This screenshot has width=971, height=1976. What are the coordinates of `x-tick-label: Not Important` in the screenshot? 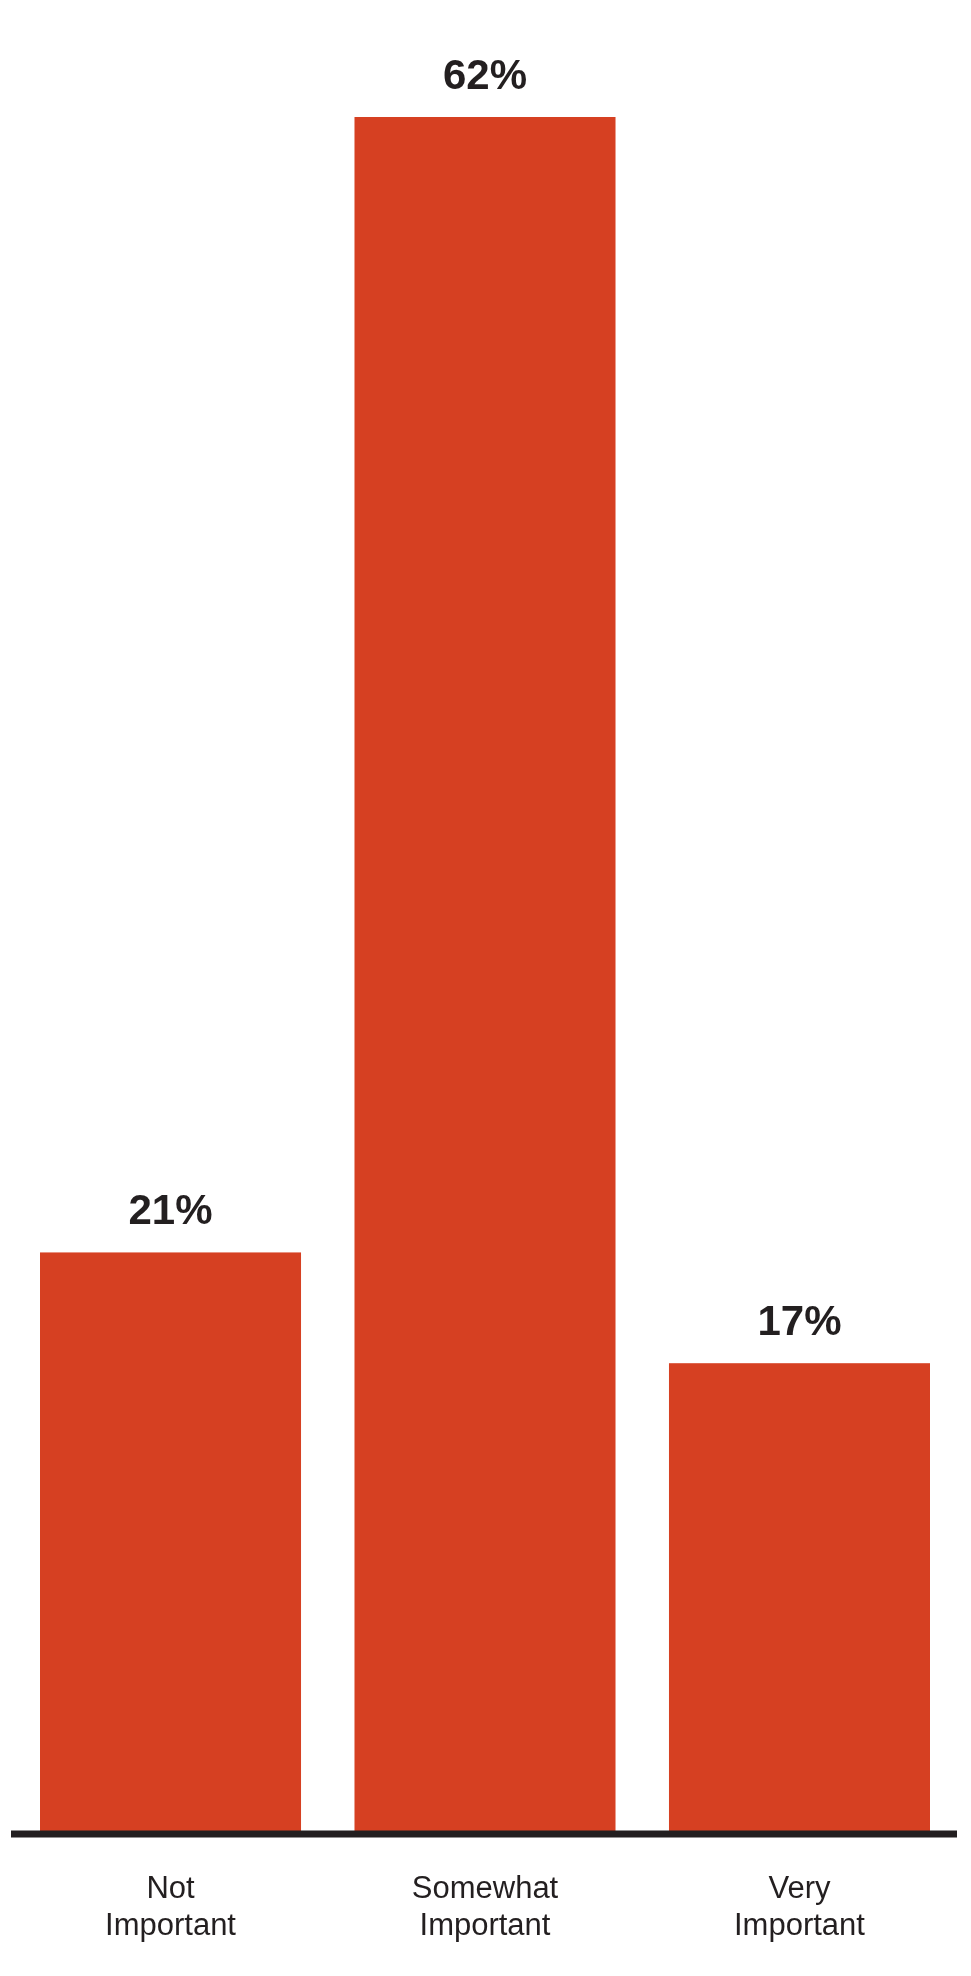 It's located at (171, 1906).